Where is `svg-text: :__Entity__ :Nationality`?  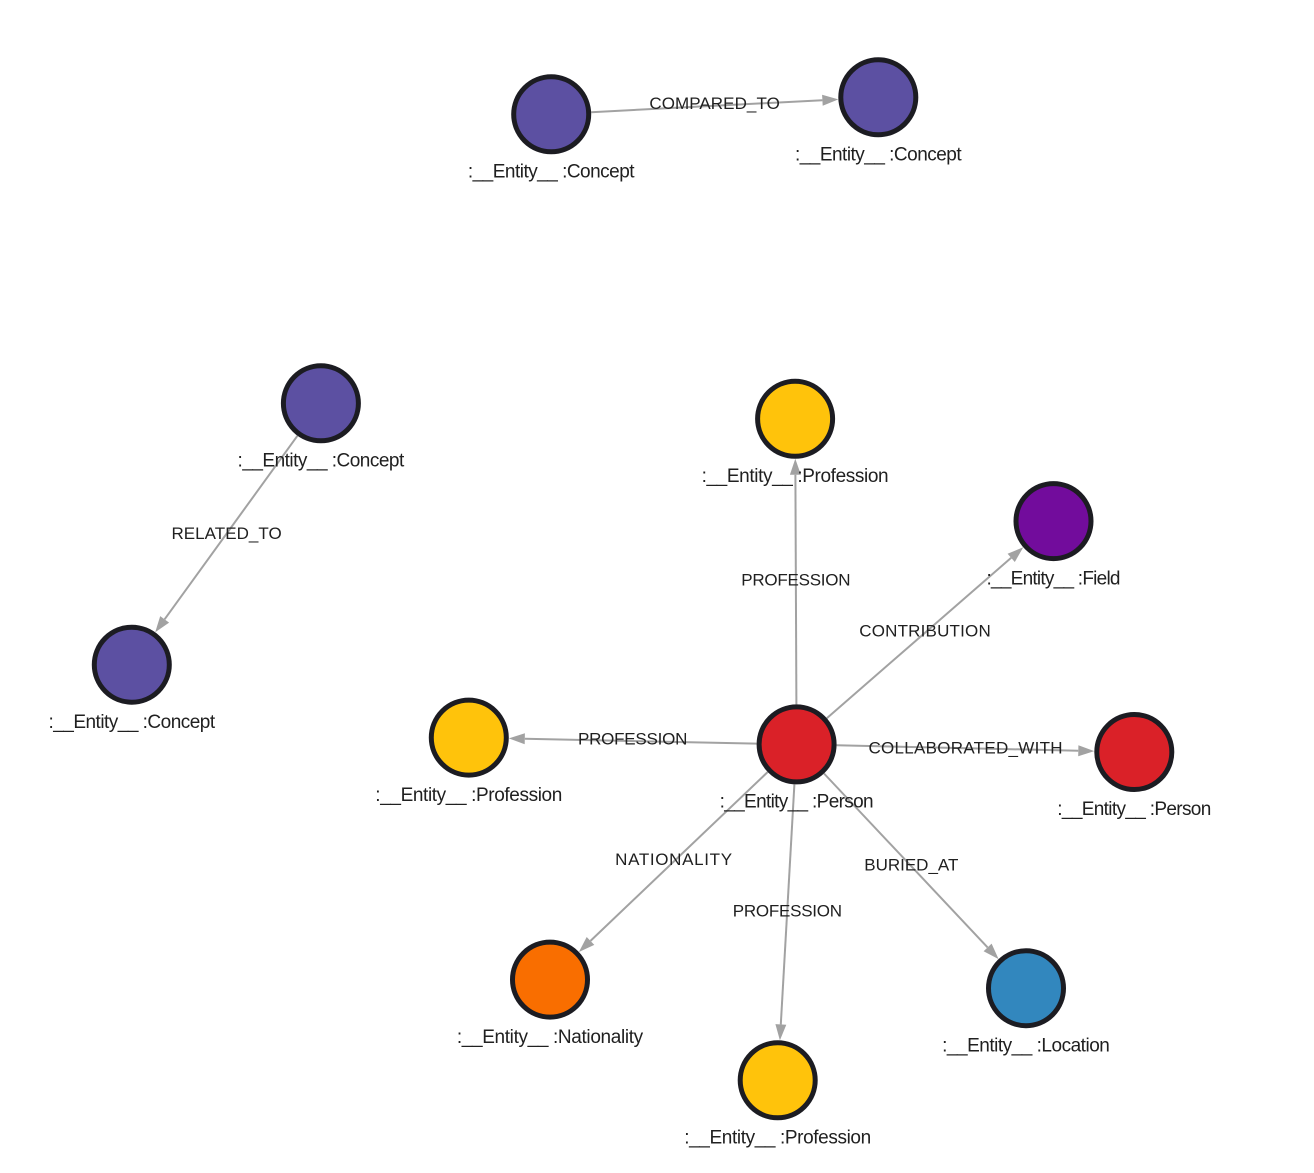
svg-text: :__Entity__ :Nationality is located at coordinates (550, 1037).